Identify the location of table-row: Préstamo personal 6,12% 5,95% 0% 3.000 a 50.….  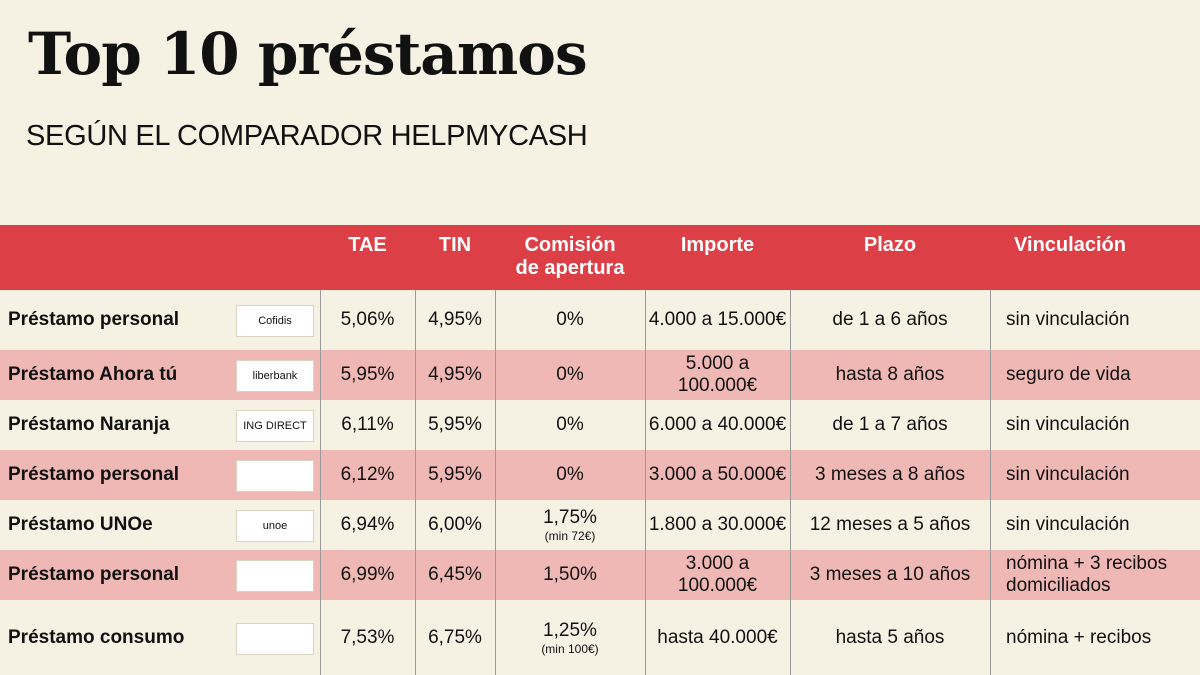
(600, 475).